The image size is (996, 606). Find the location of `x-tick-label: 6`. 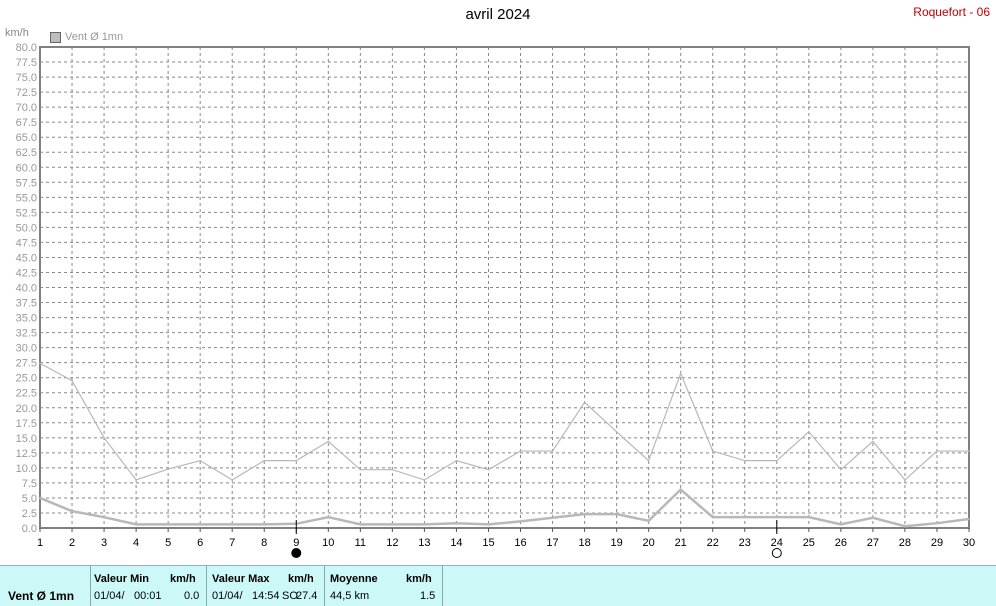

x-tick-label: 6 is located at coordinates (200, 543).